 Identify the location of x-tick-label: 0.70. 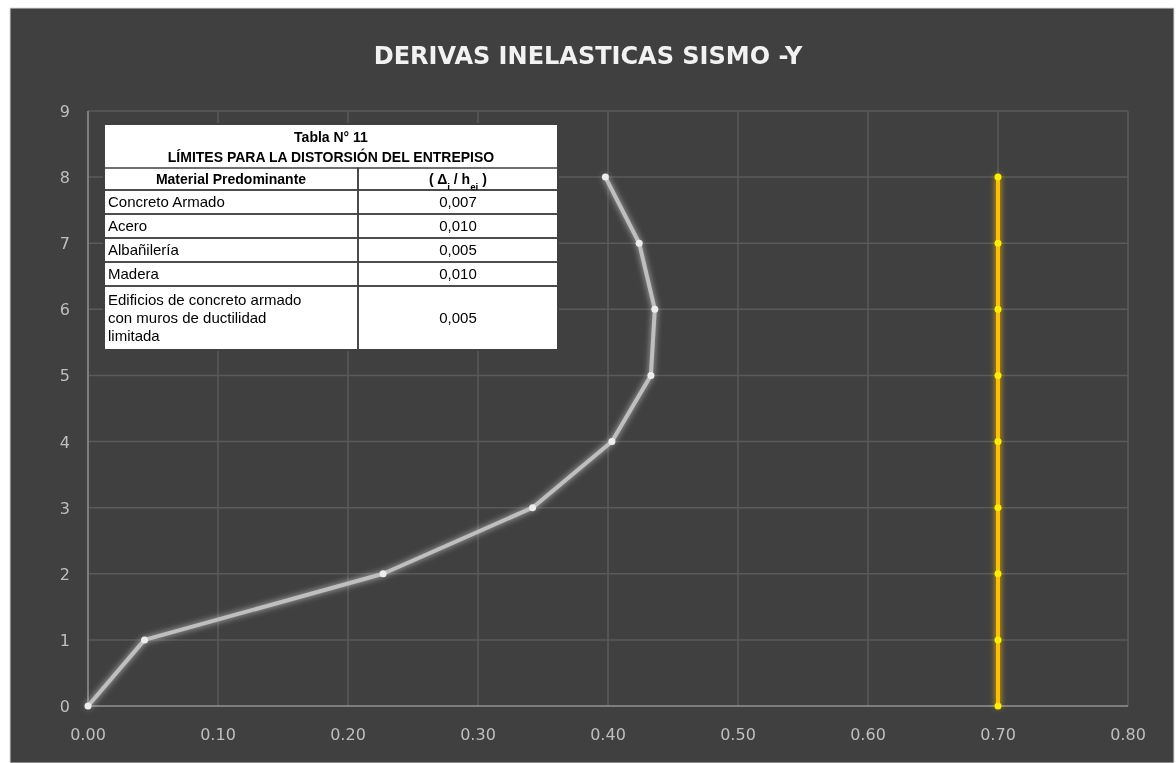
(998, 734).